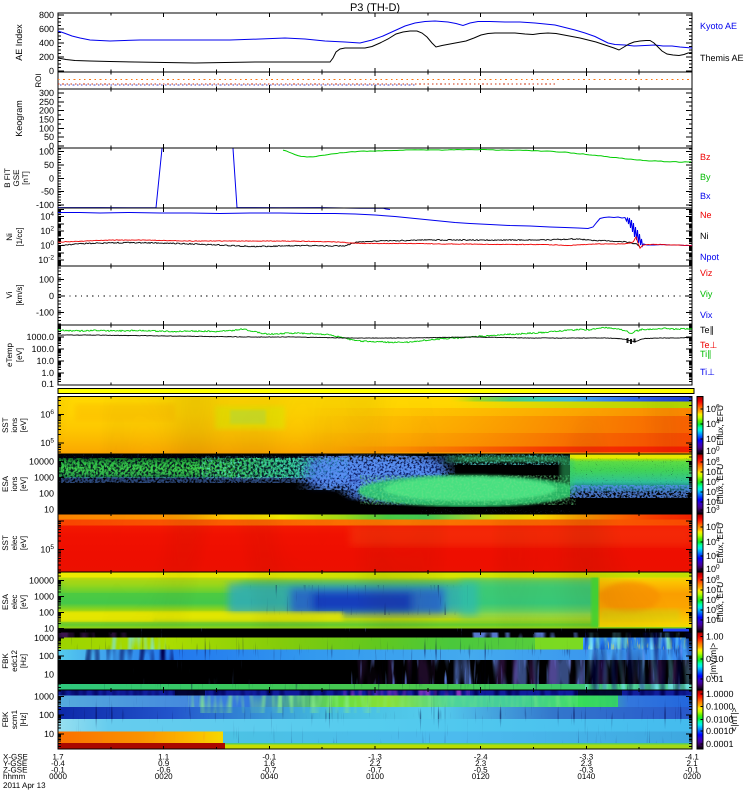 This screenshot has height=800, width=750. I want to click on svg-text: 600, so click(46, 29).